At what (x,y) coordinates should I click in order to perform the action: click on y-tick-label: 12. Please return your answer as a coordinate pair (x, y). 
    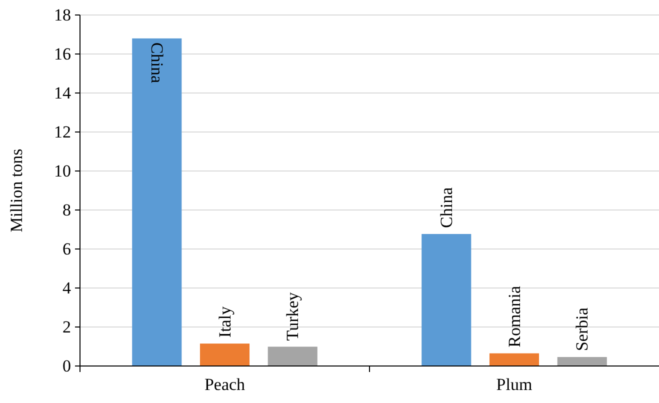
    Looking at the image, I should click on (62, 132).